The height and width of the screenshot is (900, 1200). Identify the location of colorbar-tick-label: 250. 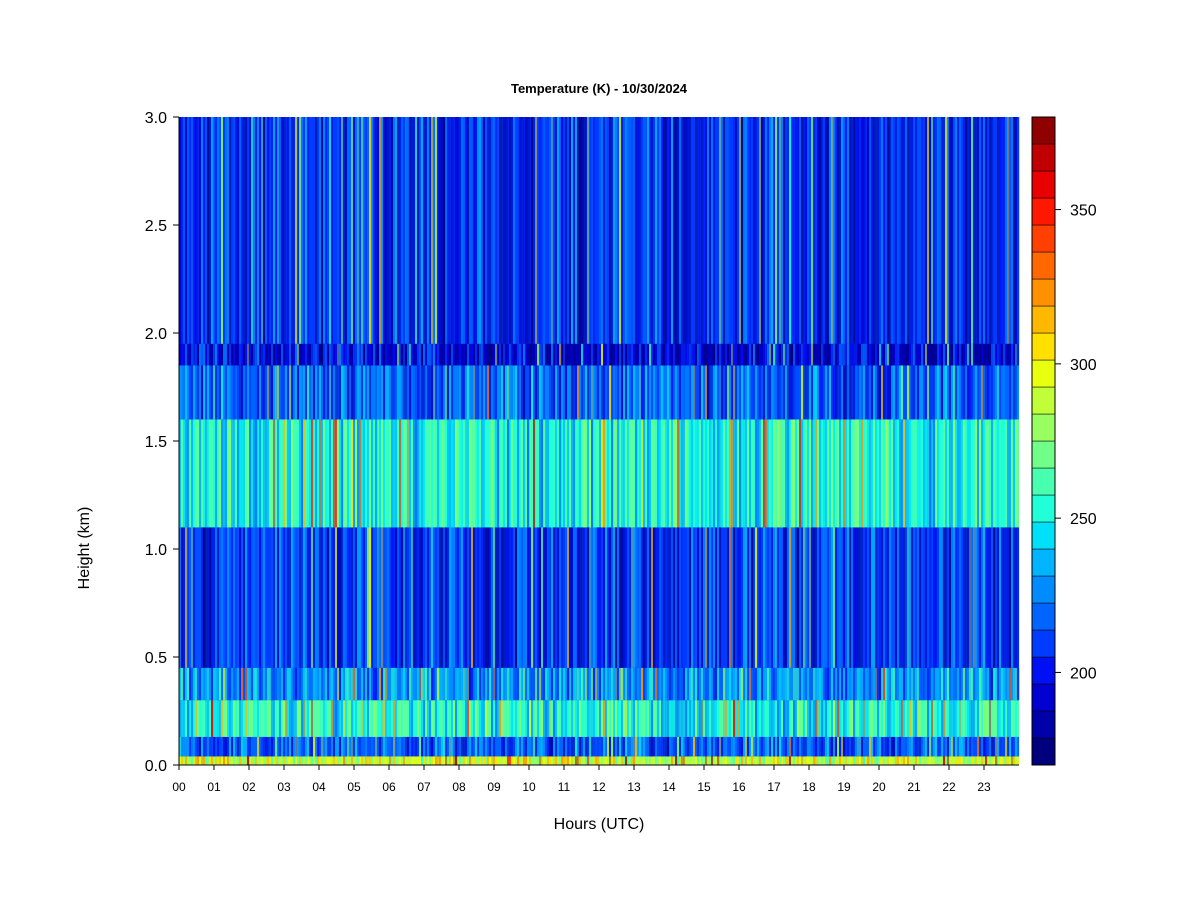
(1083, 519).